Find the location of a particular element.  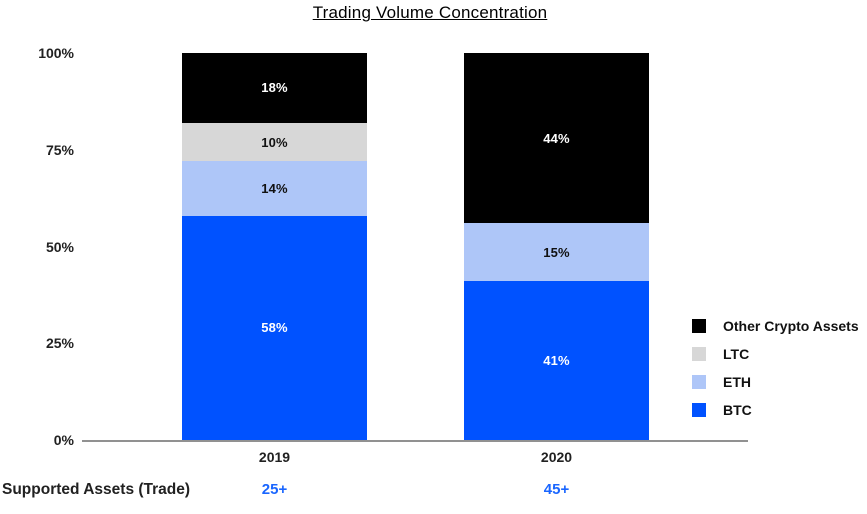

bar-segment-ltc-2019: 10% is located at coordinates (274, 142).